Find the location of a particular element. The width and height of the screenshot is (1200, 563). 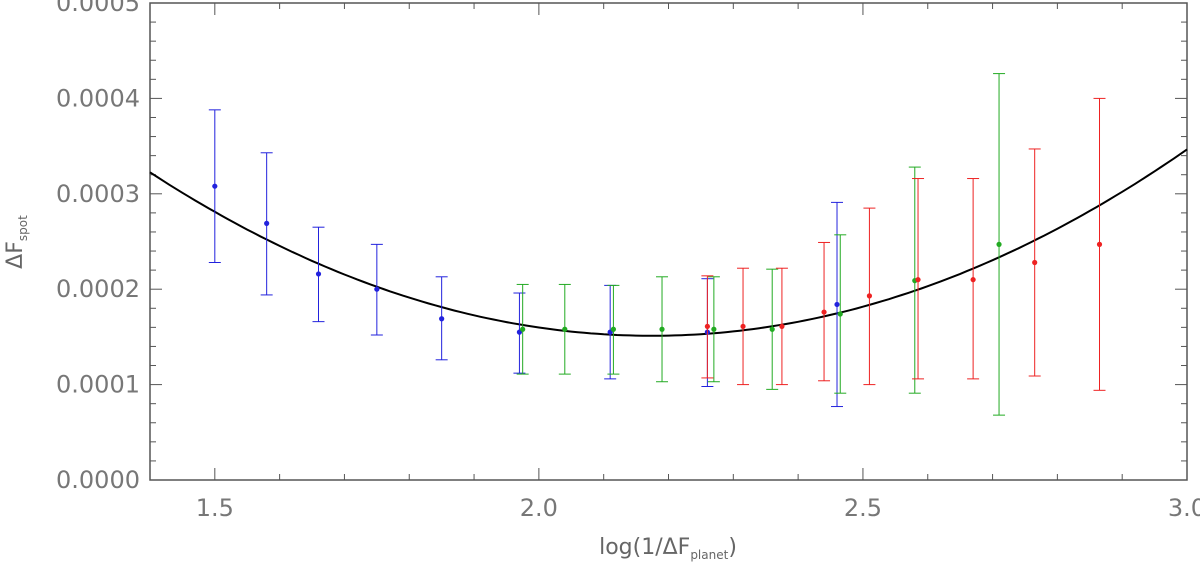

x-axis-label-prefix: log(1/ΔF is located at coordinates (644, 547).